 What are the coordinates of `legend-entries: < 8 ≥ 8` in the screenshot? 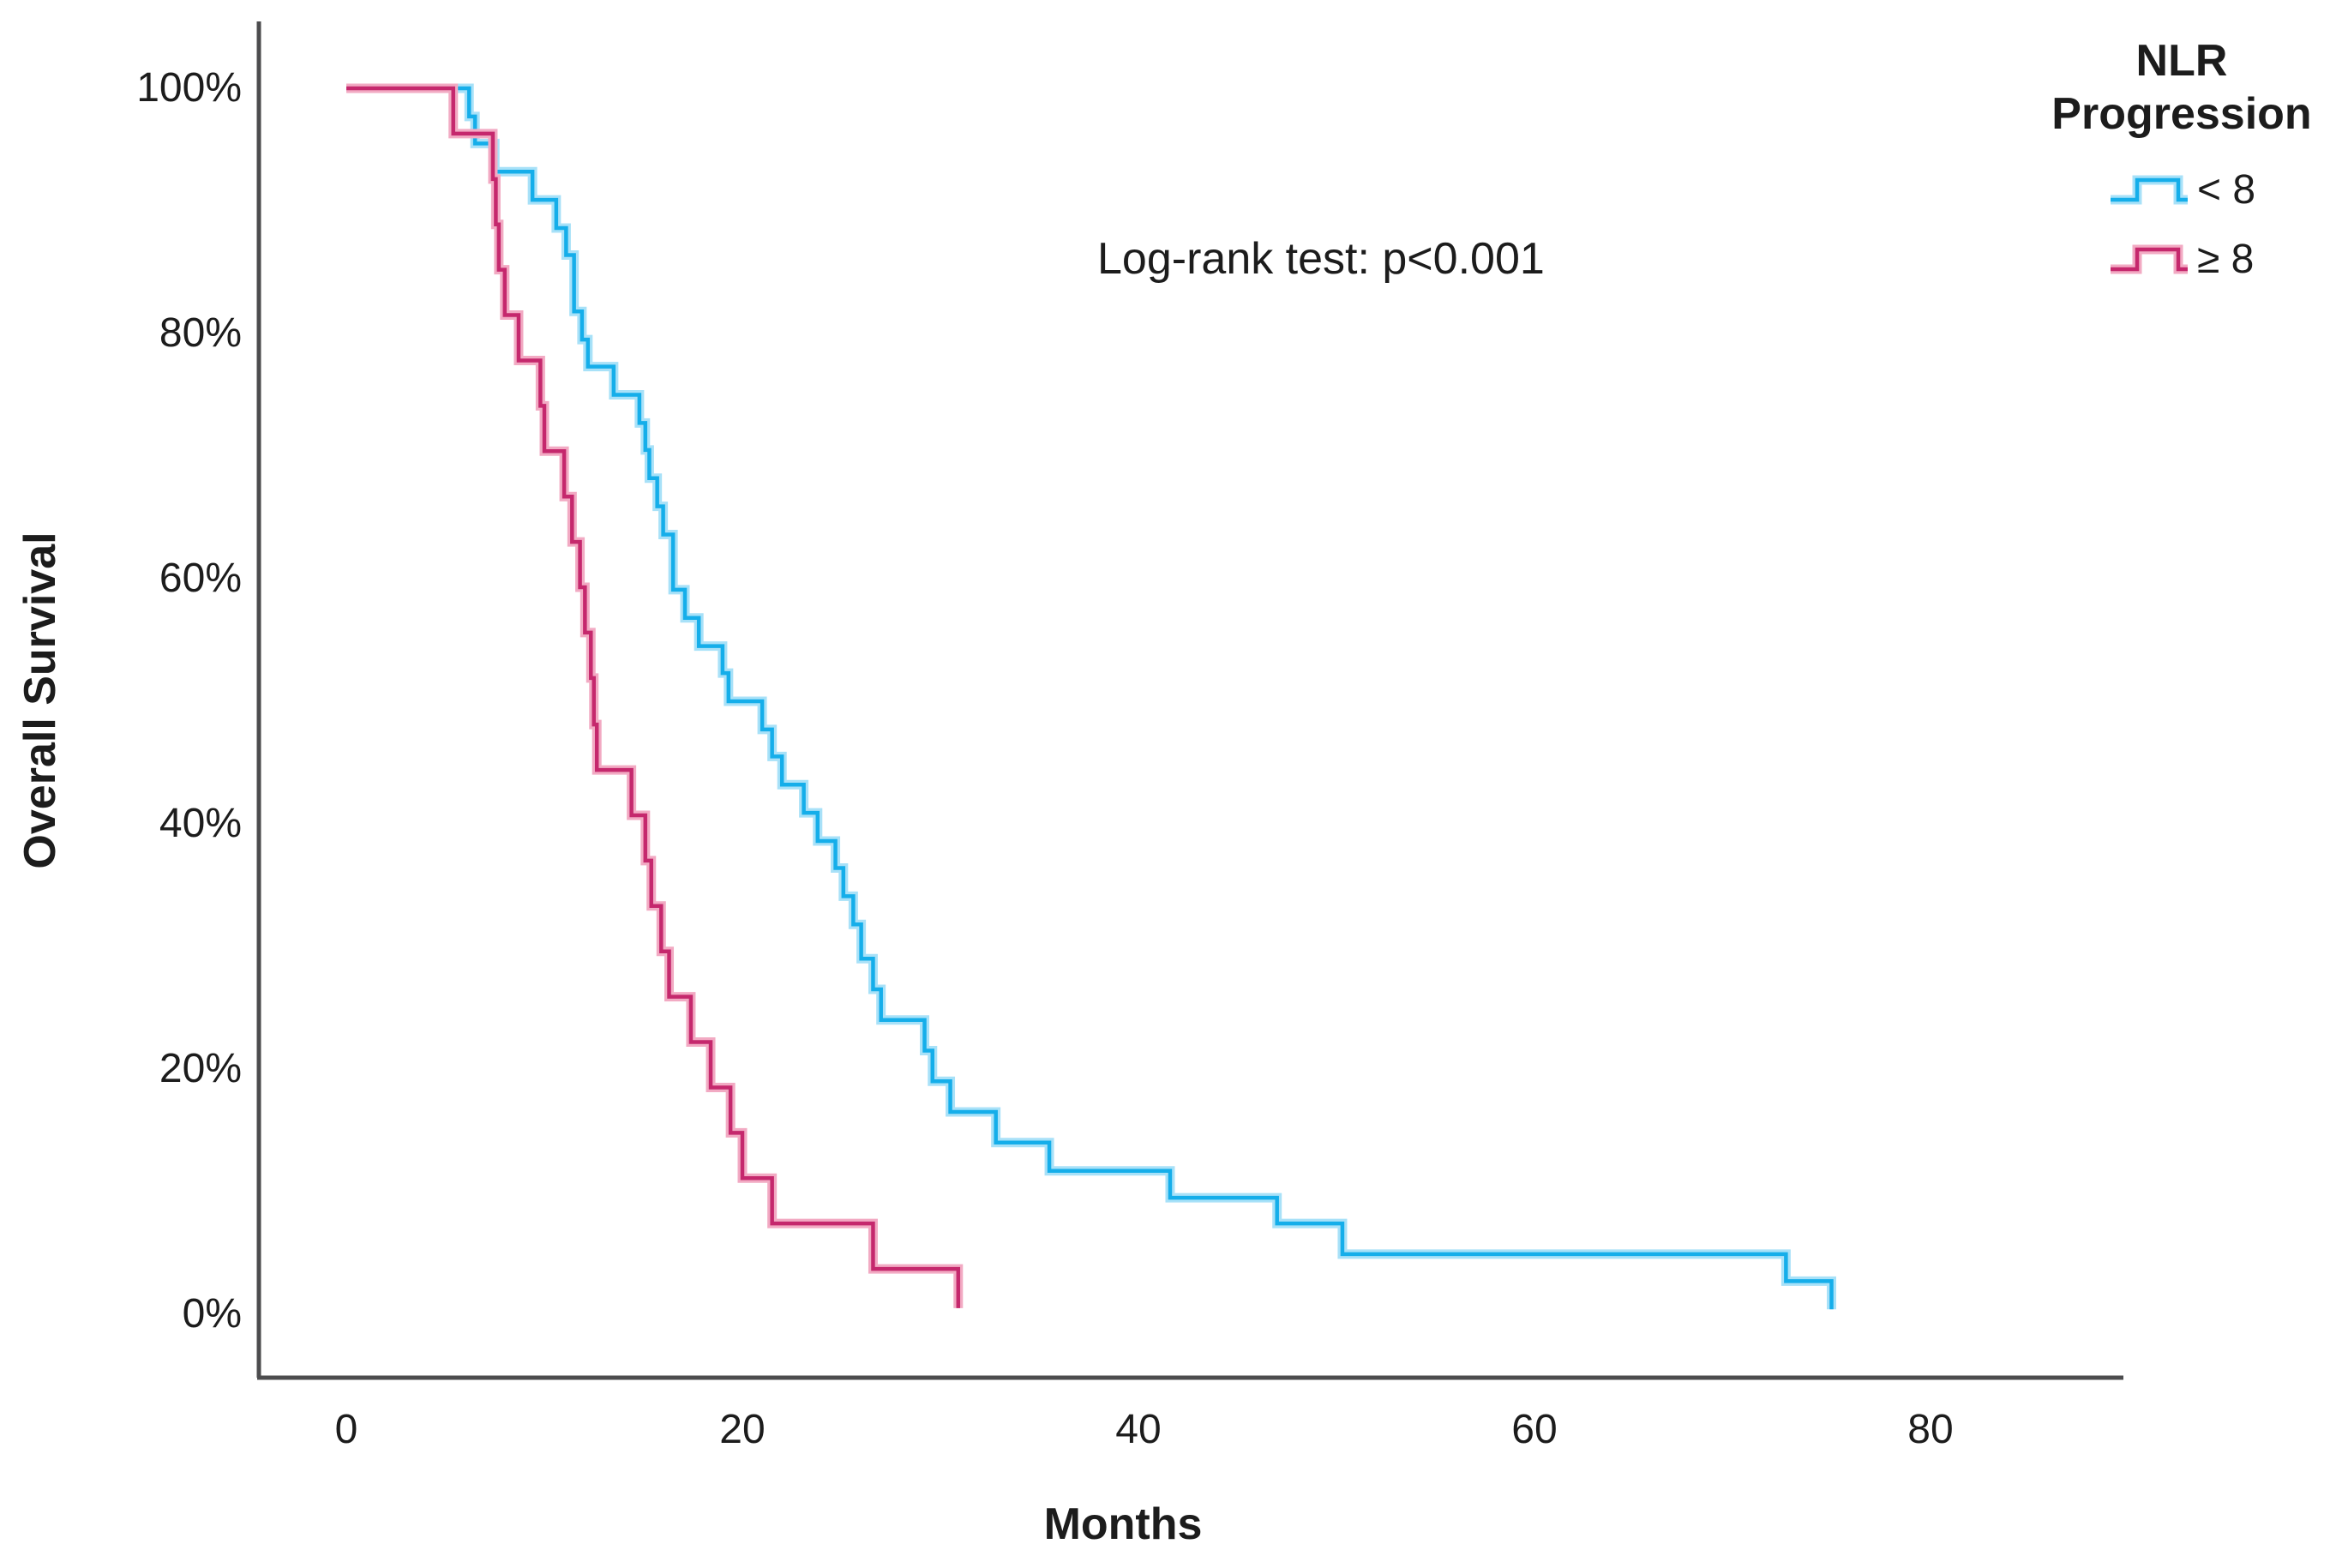 It's located at (2181, 224).